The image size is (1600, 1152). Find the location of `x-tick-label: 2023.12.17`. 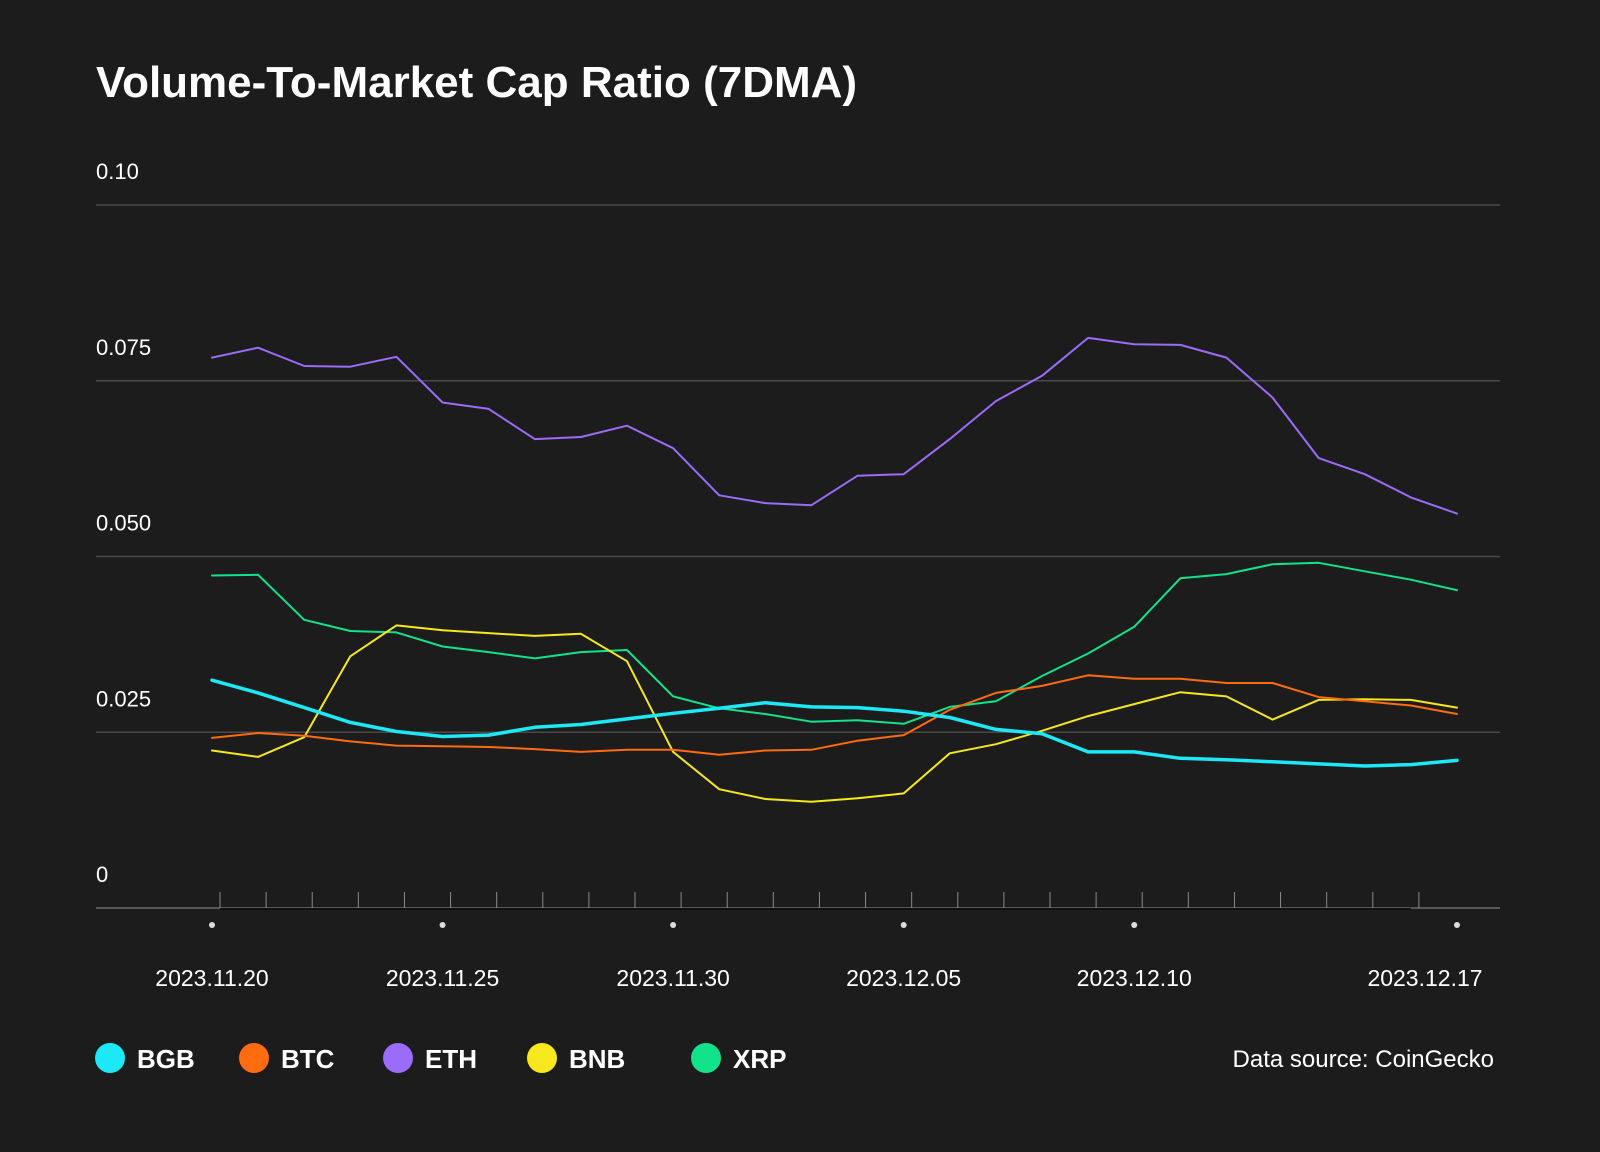

x-tick-label: 2023.12.17 is located at coordinates (1424, 978).